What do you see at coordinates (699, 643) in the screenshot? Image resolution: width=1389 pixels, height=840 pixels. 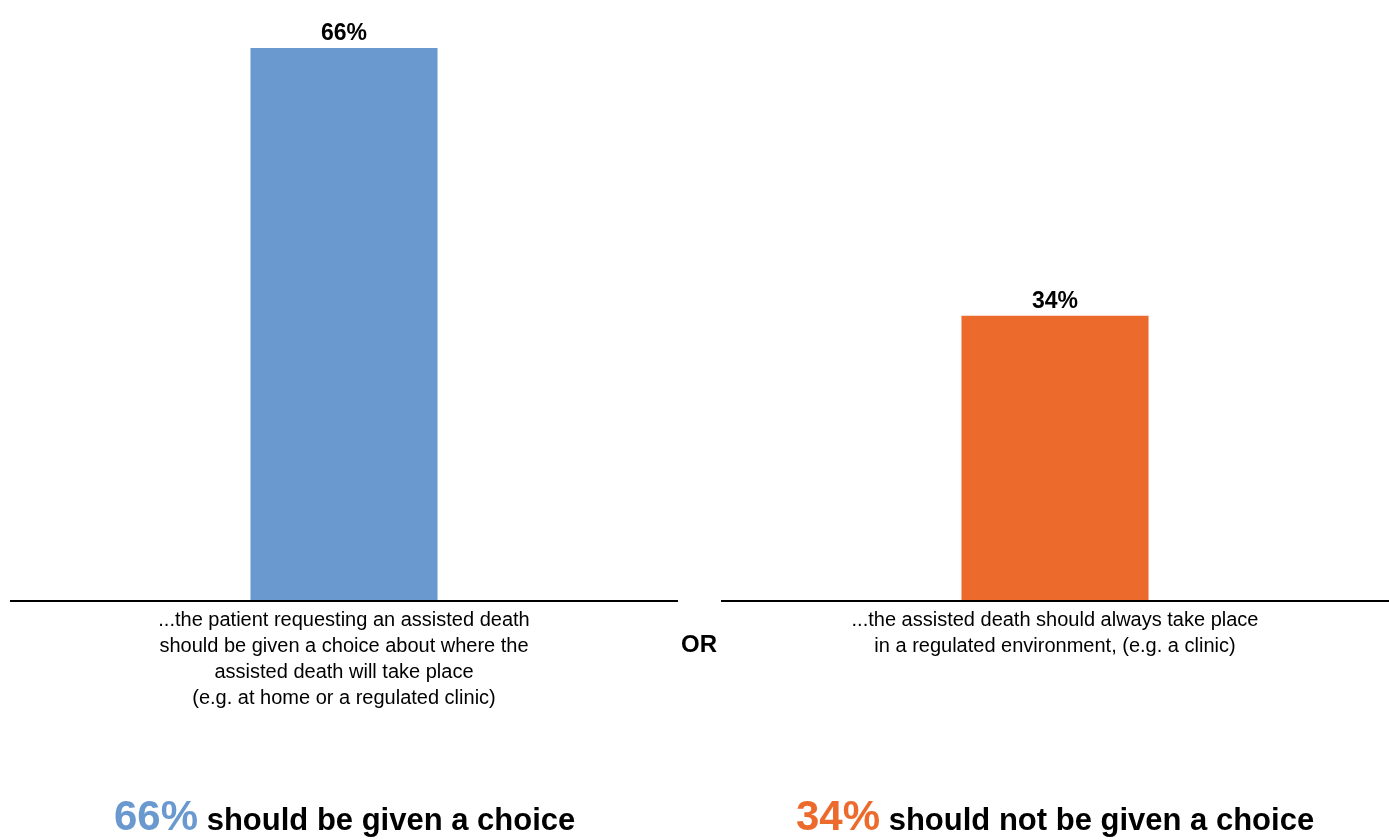 I see `text: OR` at bounding box center [699, 643].